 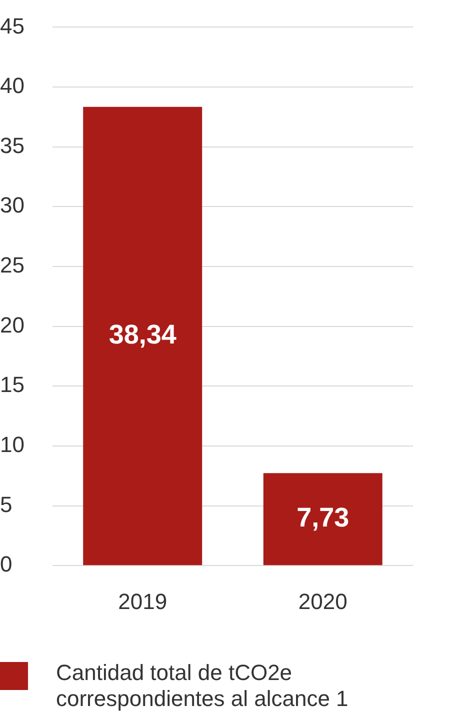 I want to click on y-tick-label: 35, so click(x=12, y=145).